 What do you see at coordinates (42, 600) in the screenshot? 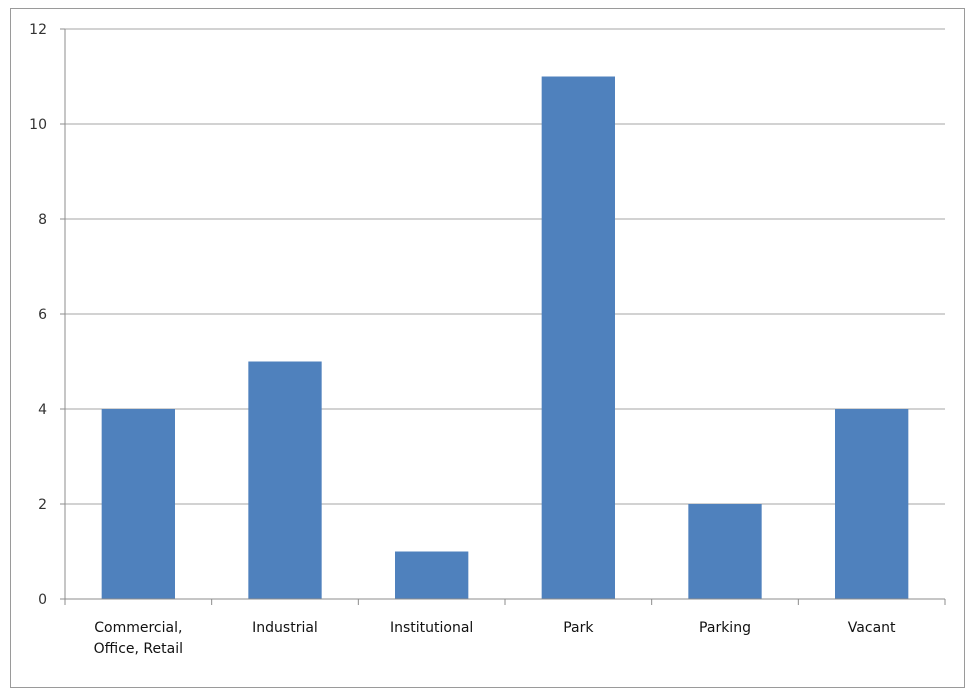
I see `y-tick-label-0: 0` at bounding box center [42, 600].